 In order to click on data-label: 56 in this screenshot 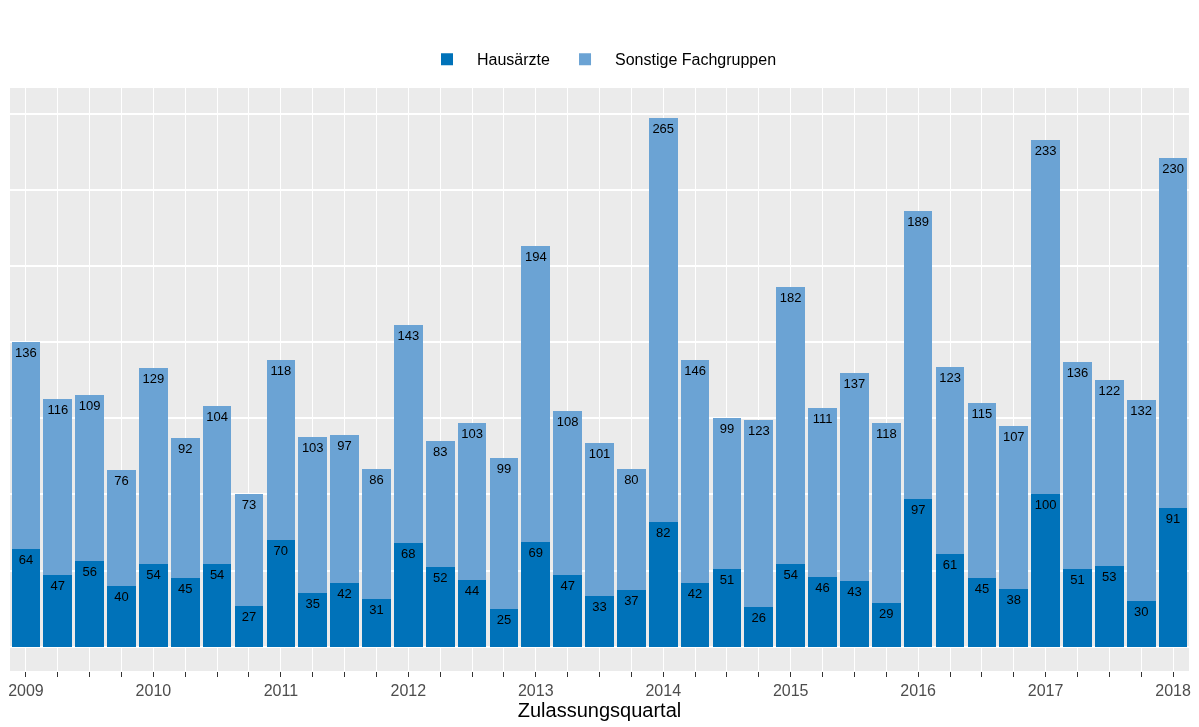, I will do `click(89, 572)`.